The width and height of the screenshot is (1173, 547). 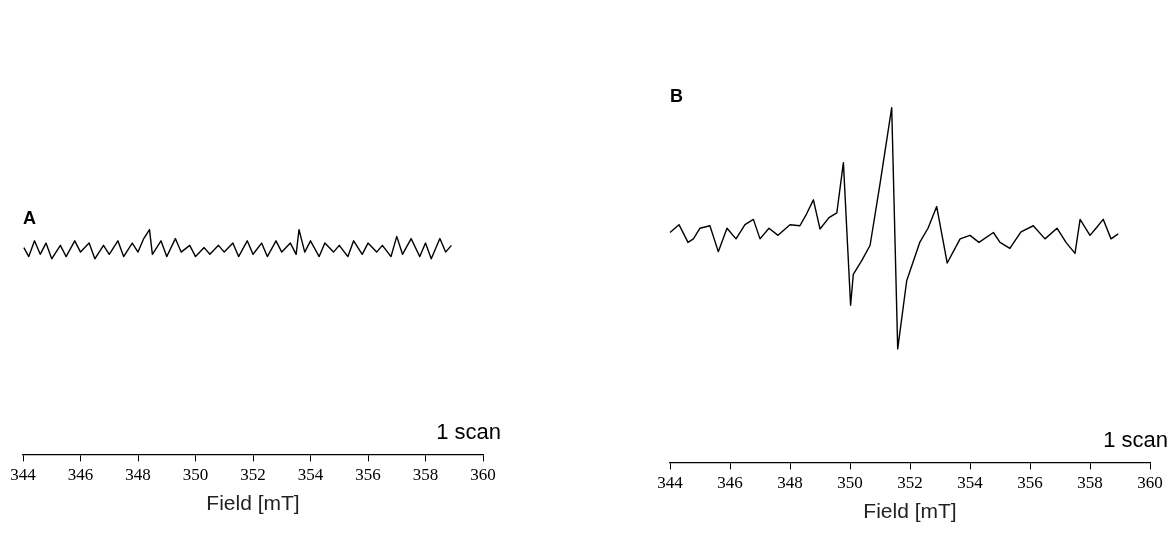 I want to click on chart-title: A, so click(x=29, y=217).